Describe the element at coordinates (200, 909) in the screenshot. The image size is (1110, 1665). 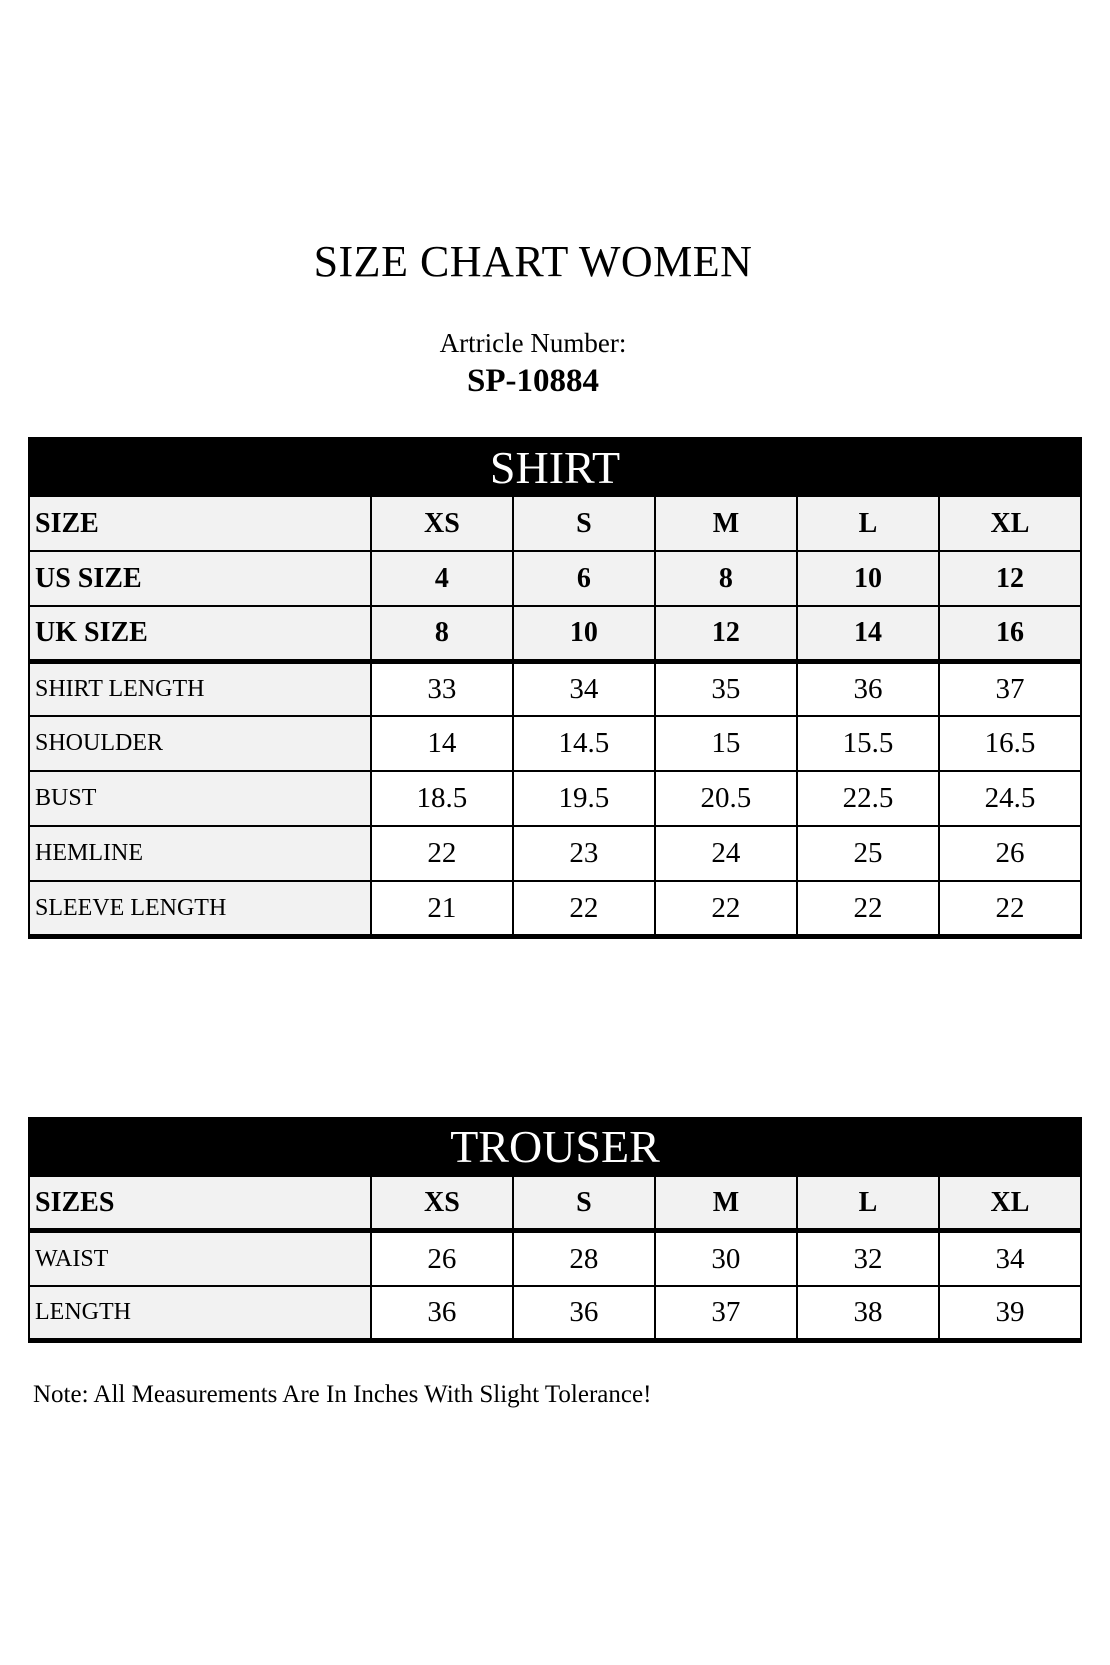
I see `row-label-cell: SLEEVE LENGTH` at that location.